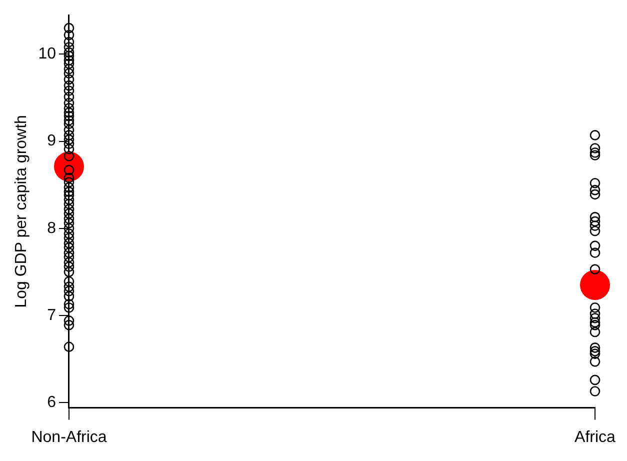  Describe the element at coordinates (51, 315) in the screenshot. I see `y-tick-label: 7` at that location.